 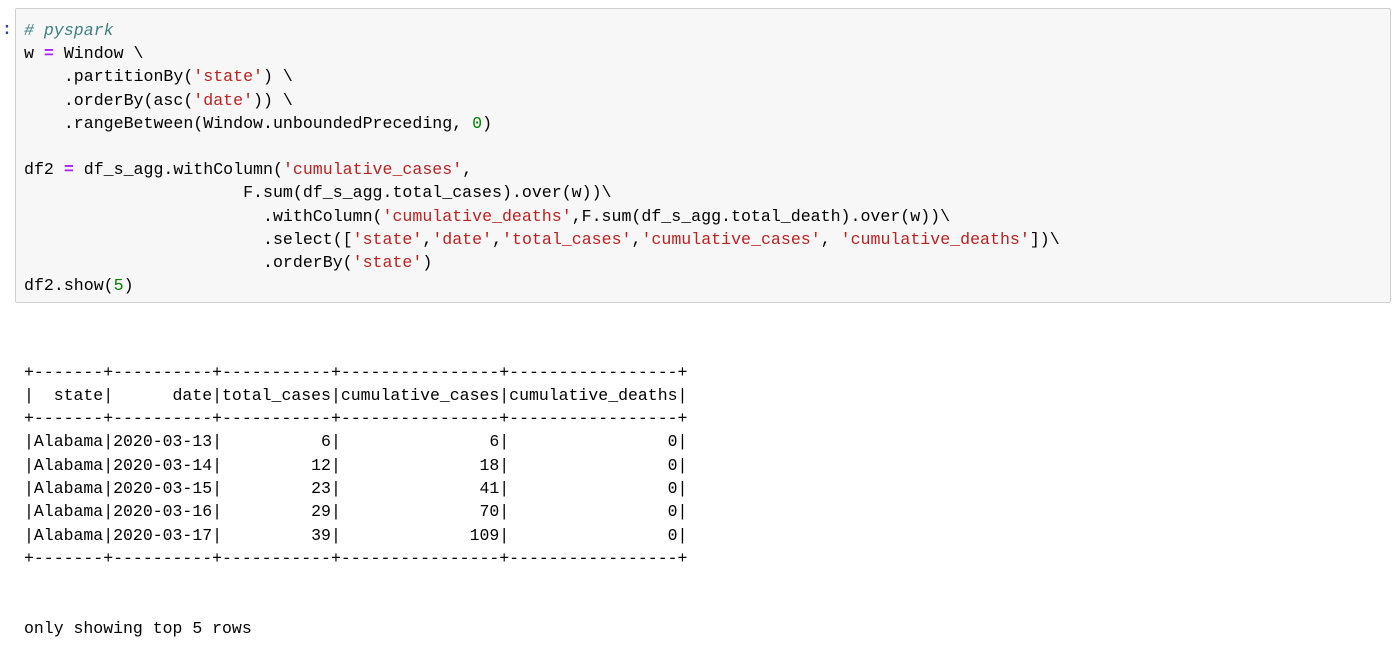 I want to click on code-text: .partitionBy(, so click(x=109, y=77).